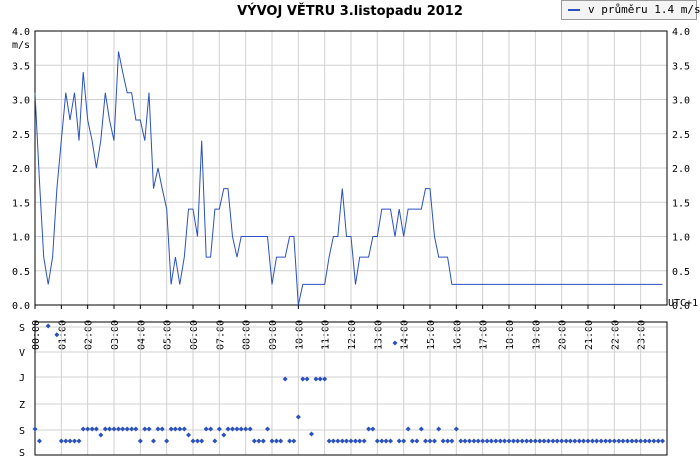 Image resolution: width=700 pixels, height=460 pixels. What do you see at coordinates (21, 135) in the screenshot?
I see `y-tick-label-left: 2.5` at bounding box center [21, 135].